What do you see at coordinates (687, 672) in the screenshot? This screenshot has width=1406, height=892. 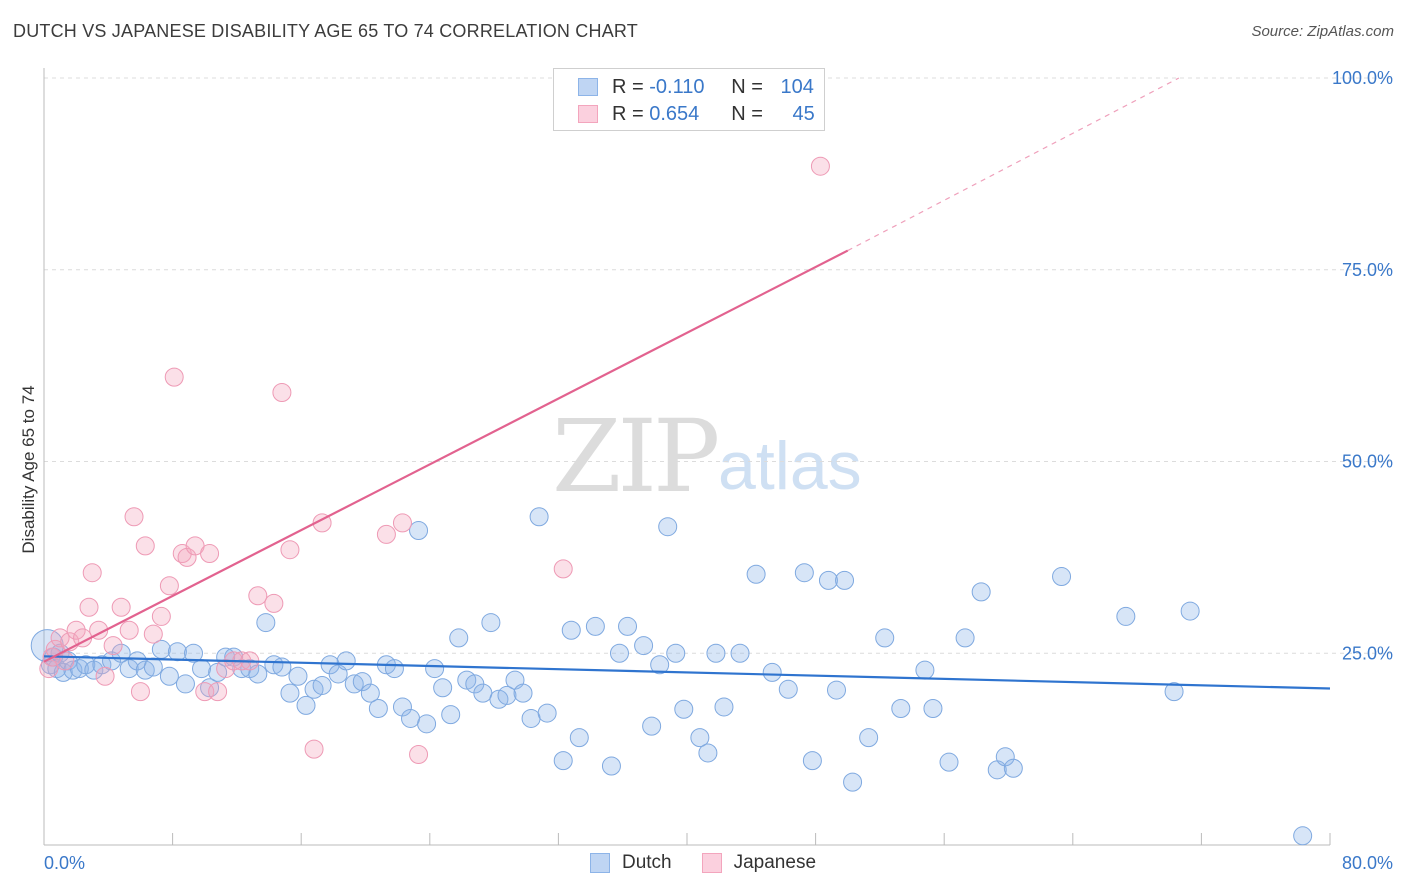 I see `dutch-trend-line` at bounding box center [687, 672].